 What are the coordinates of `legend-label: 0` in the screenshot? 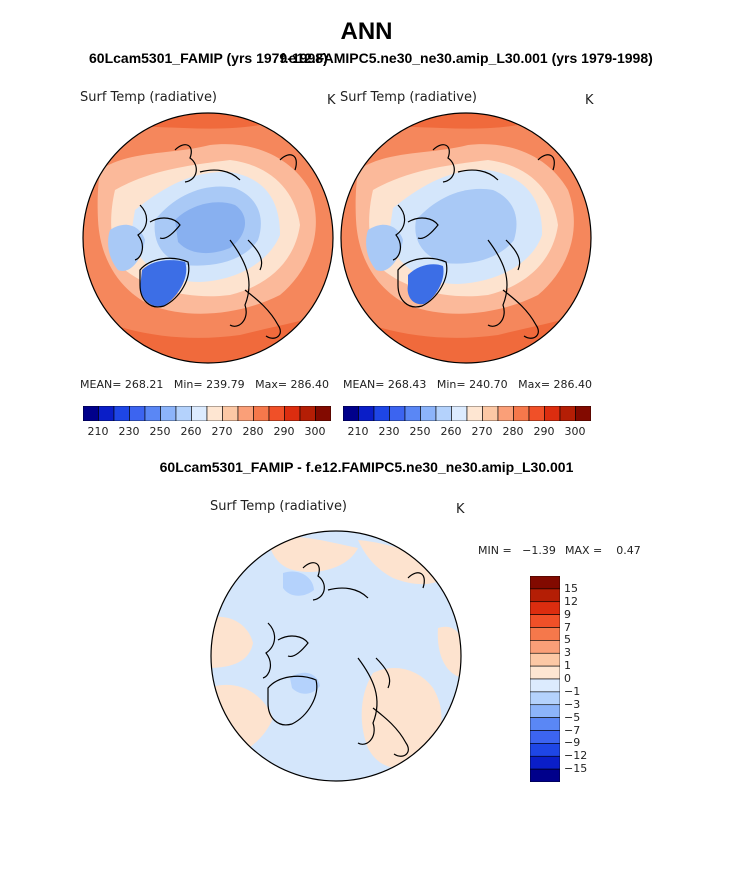 It's located at (567, 678).